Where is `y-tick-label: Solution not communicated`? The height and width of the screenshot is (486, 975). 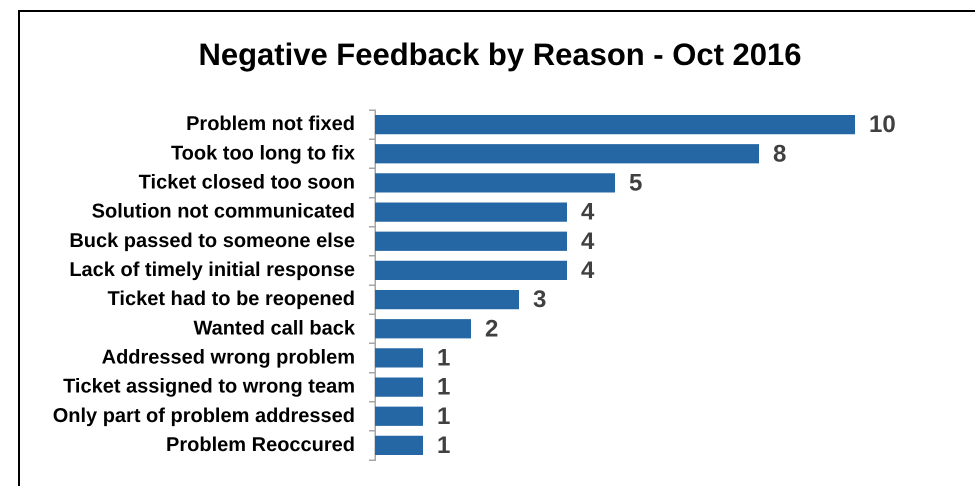 y-tick-label: Solution not communicated is located at coordinates (223, 211).